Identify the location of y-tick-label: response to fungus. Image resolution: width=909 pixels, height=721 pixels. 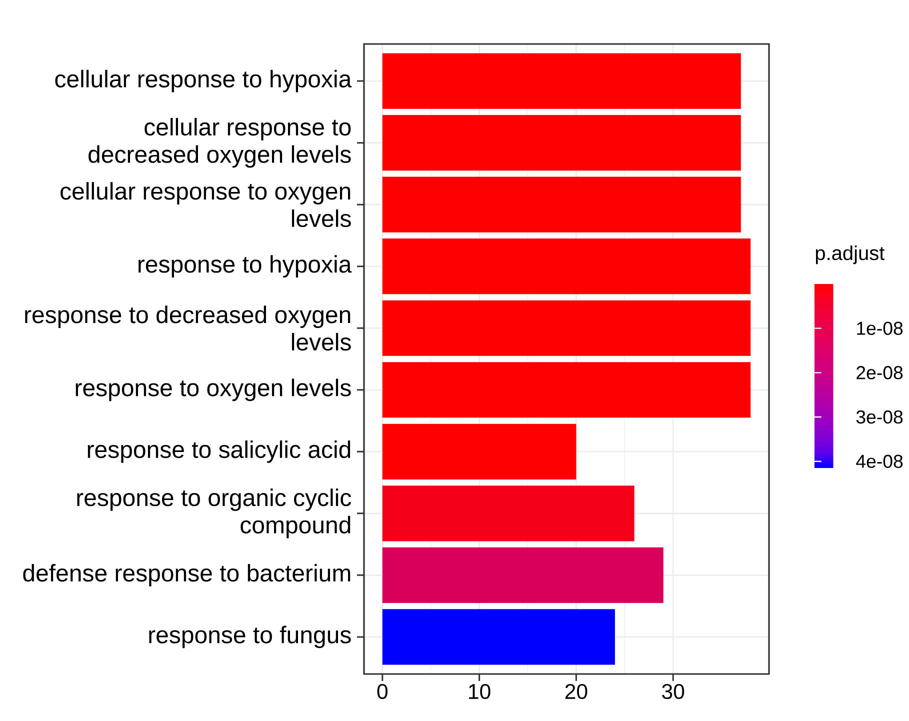
(250, 637).